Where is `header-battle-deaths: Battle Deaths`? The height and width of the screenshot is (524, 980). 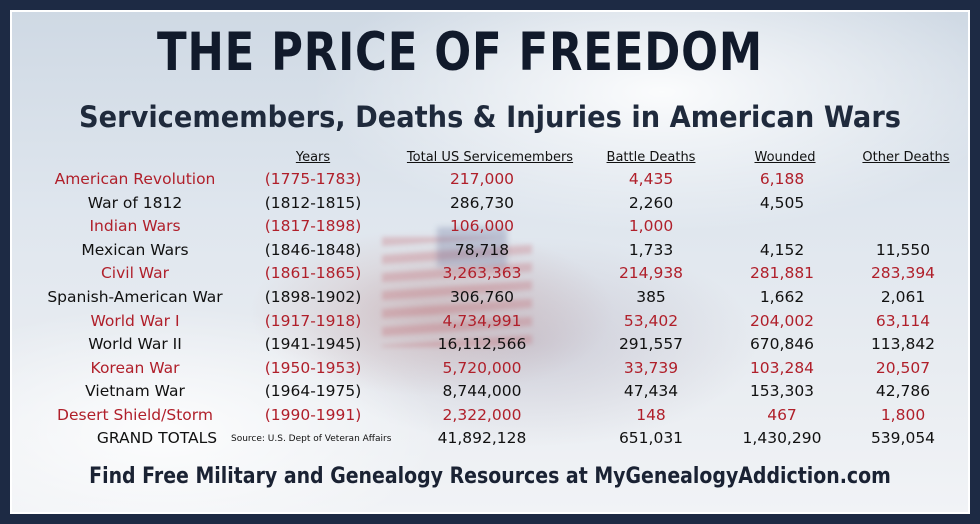 header-battle-deaths: Battle Deaths is located at coordinates (651, 157).